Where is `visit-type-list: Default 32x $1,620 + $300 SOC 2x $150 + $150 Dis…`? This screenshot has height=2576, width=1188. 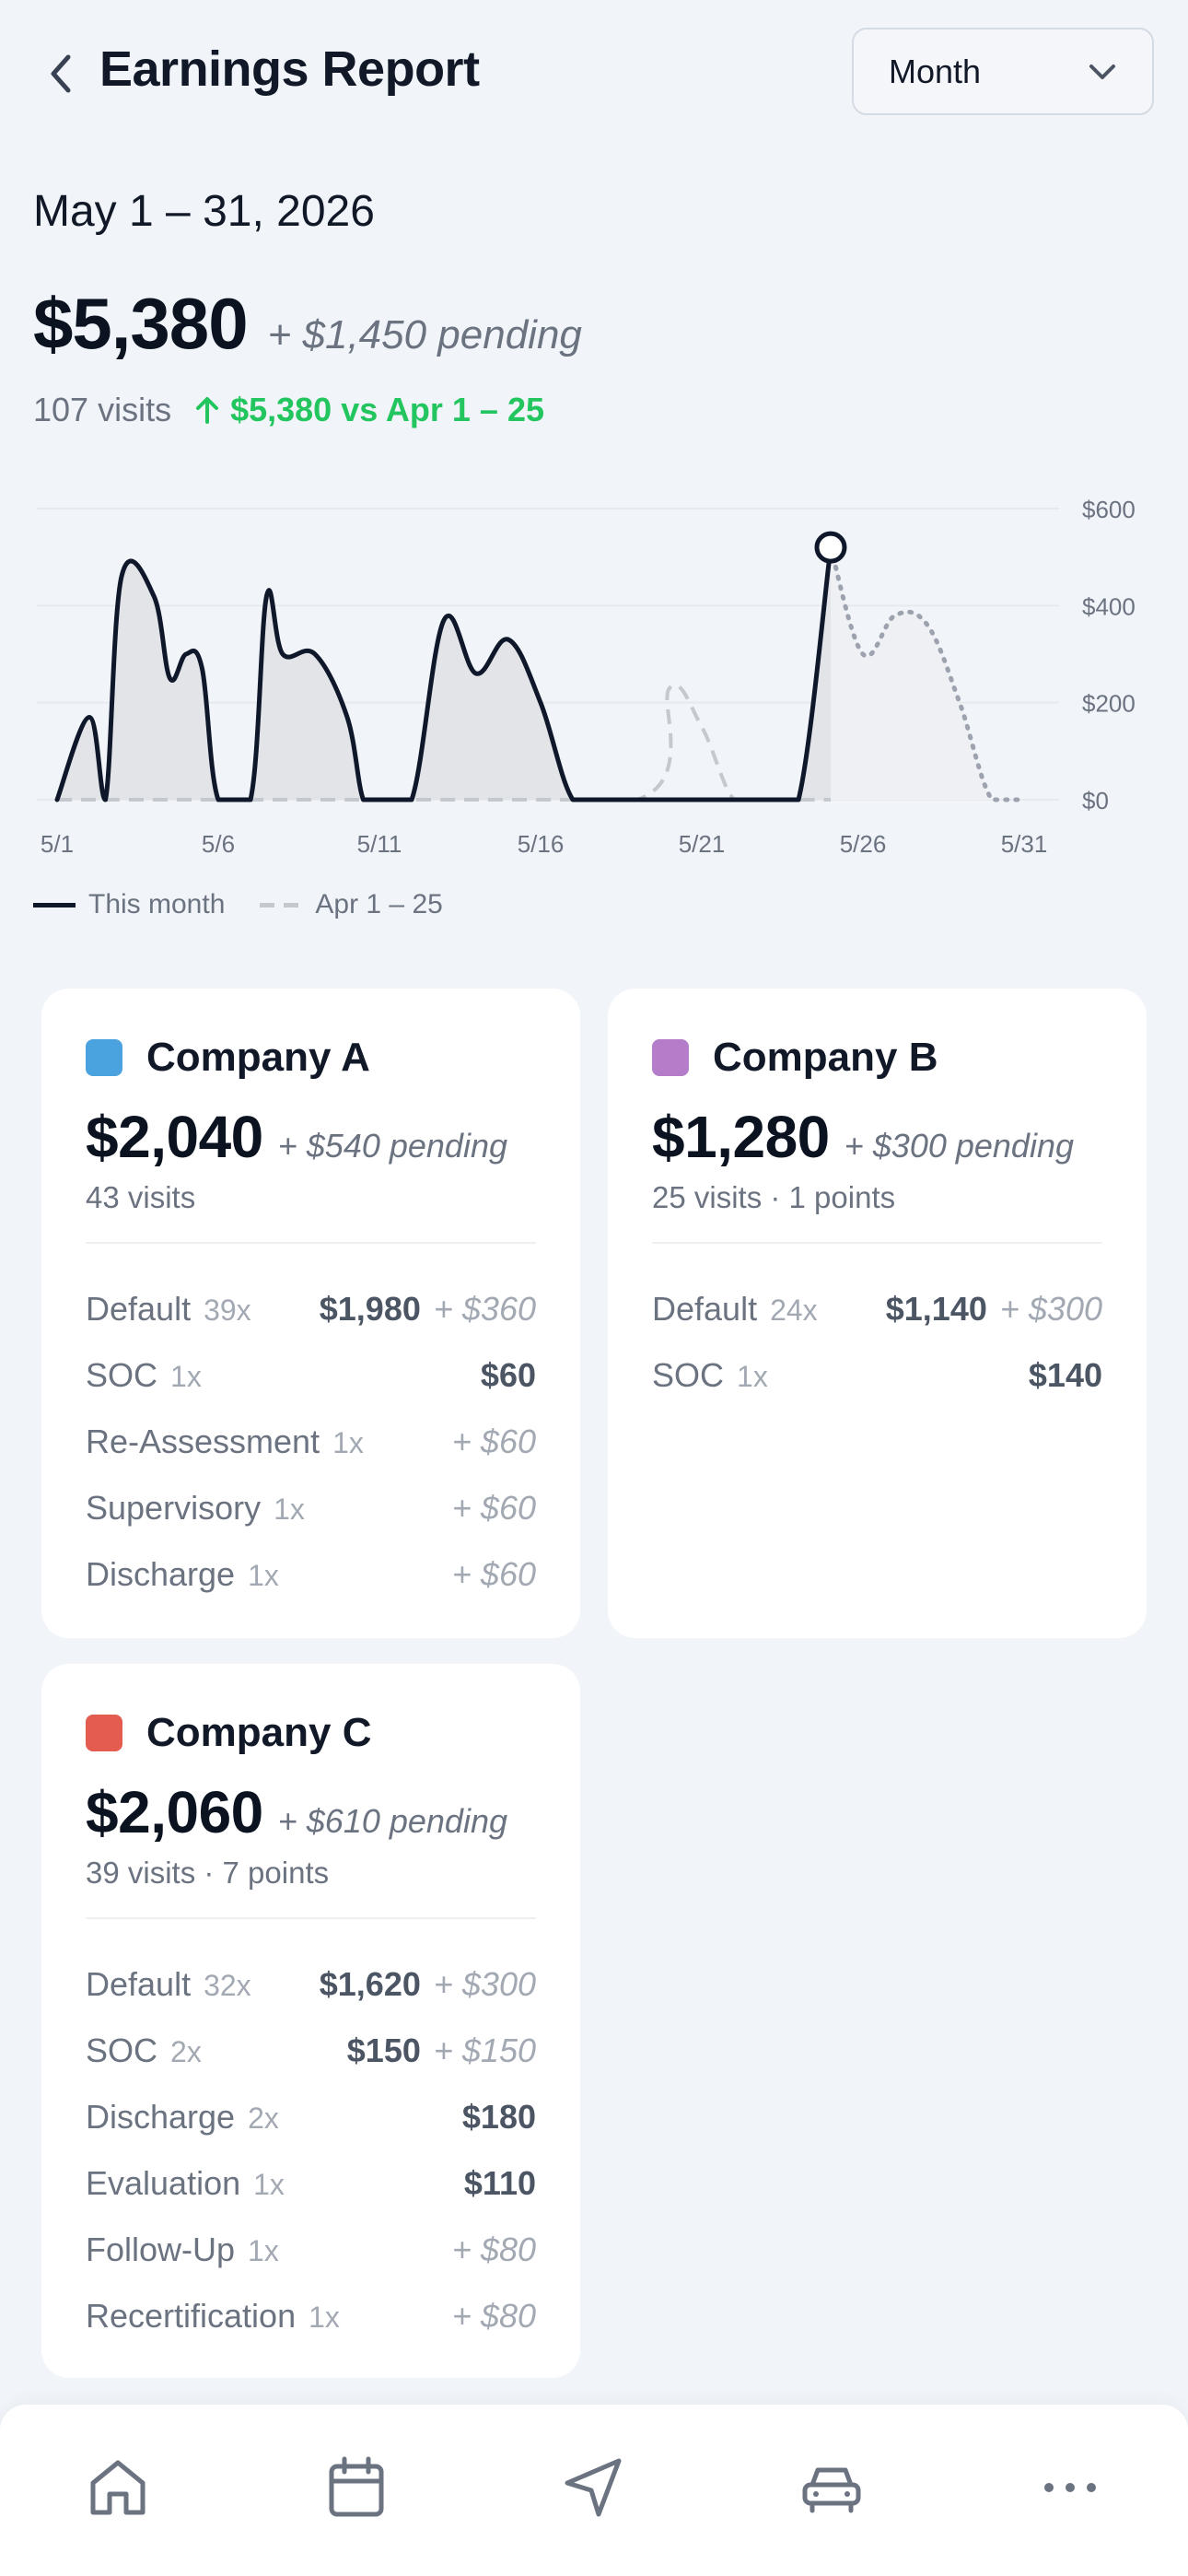 visit-type-list: Default 32x $1,620 + $300 SOC 2x $150 + $150 Dis… is located at coordinates (311, 2150).